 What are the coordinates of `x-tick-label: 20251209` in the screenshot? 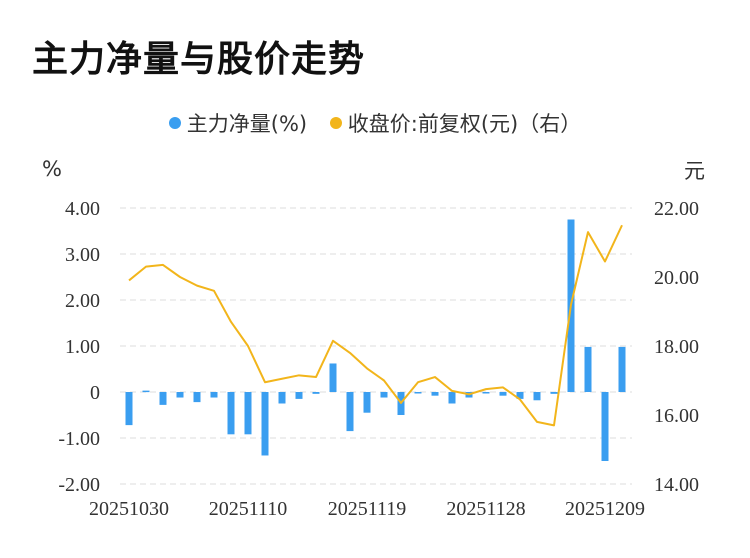 It's located at (605, 509).